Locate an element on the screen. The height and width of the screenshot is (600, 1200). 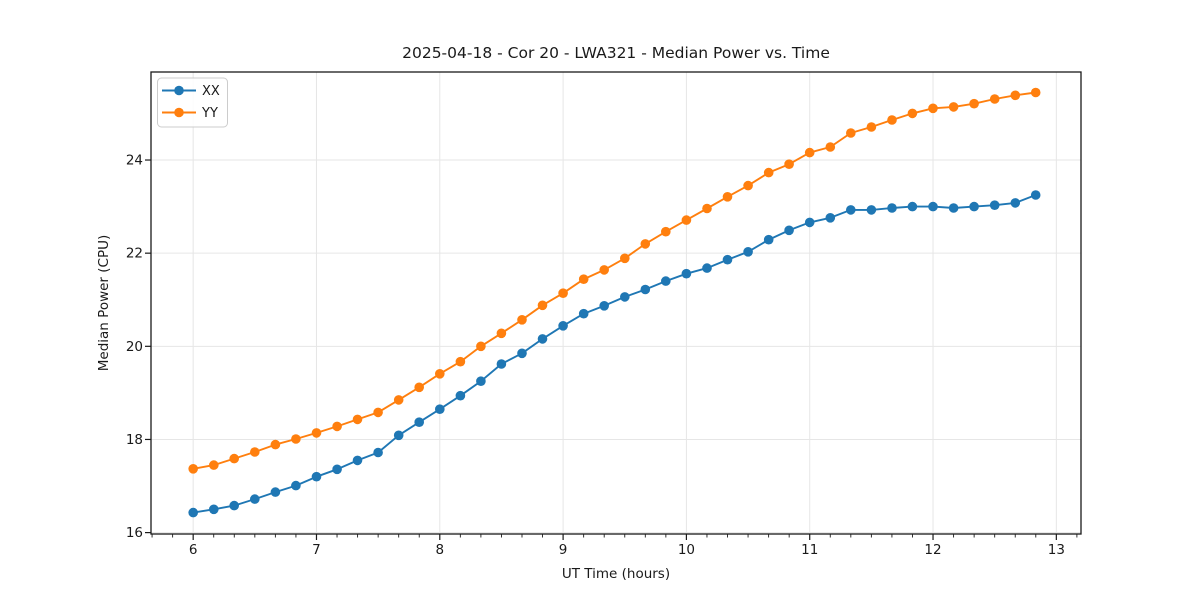
x-tick-label: 13 is located at coordinates (1056, 550).